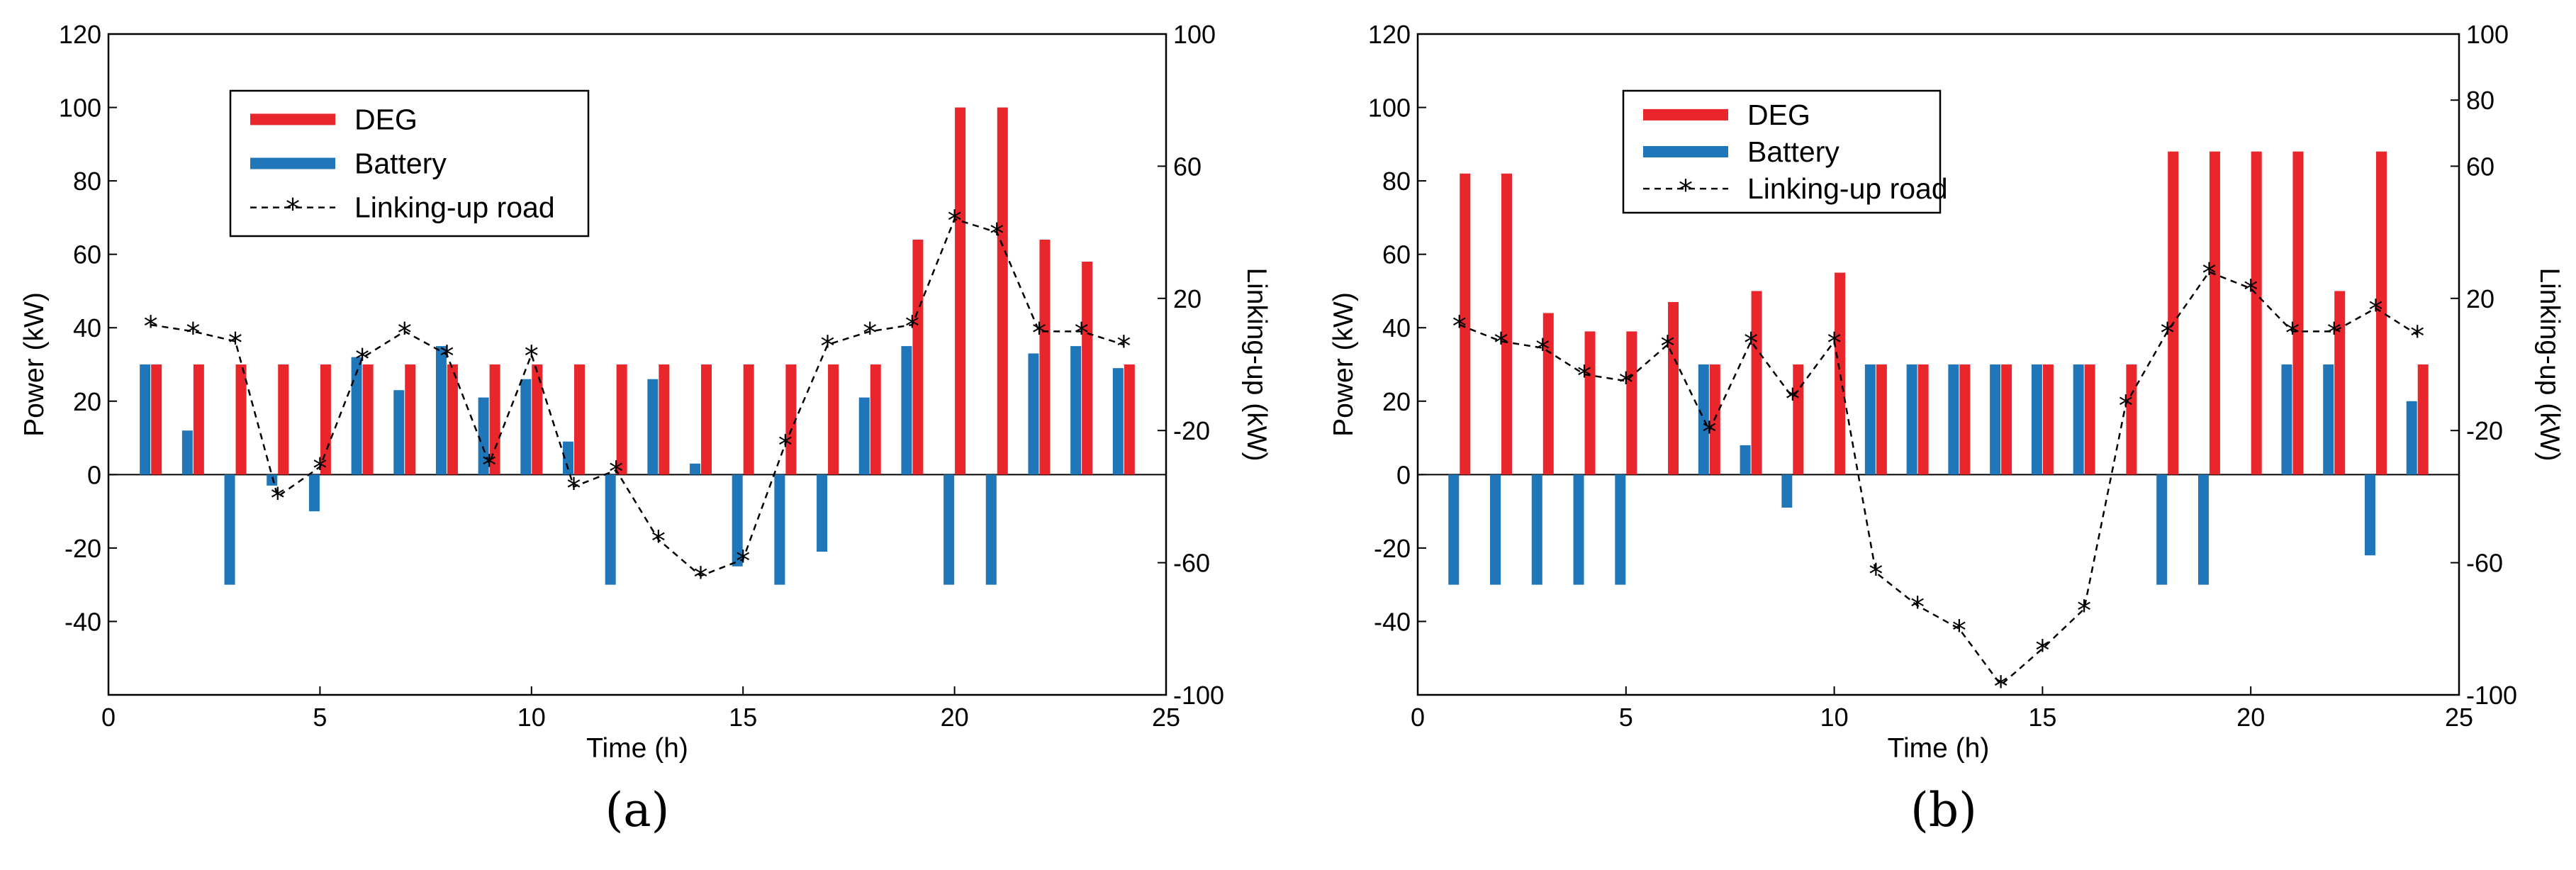  I want to click on x-axis-label: Time (h), so click(637, 749).